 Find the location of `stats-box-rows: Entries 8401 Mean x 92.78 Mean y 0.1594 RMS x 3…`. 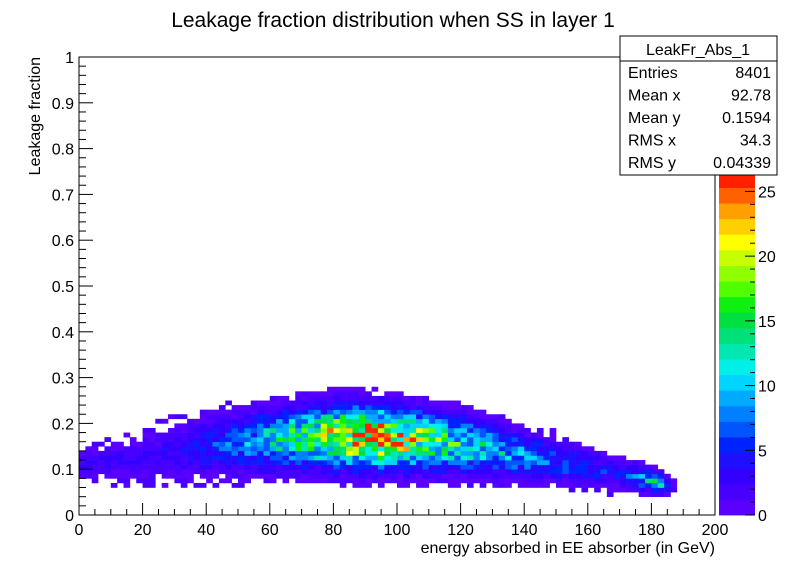

stats-box-rows: Entries 8401 Mean x 92.78 Mean y 0.1594 RMS x 3… is located at coordinates (699, 118).